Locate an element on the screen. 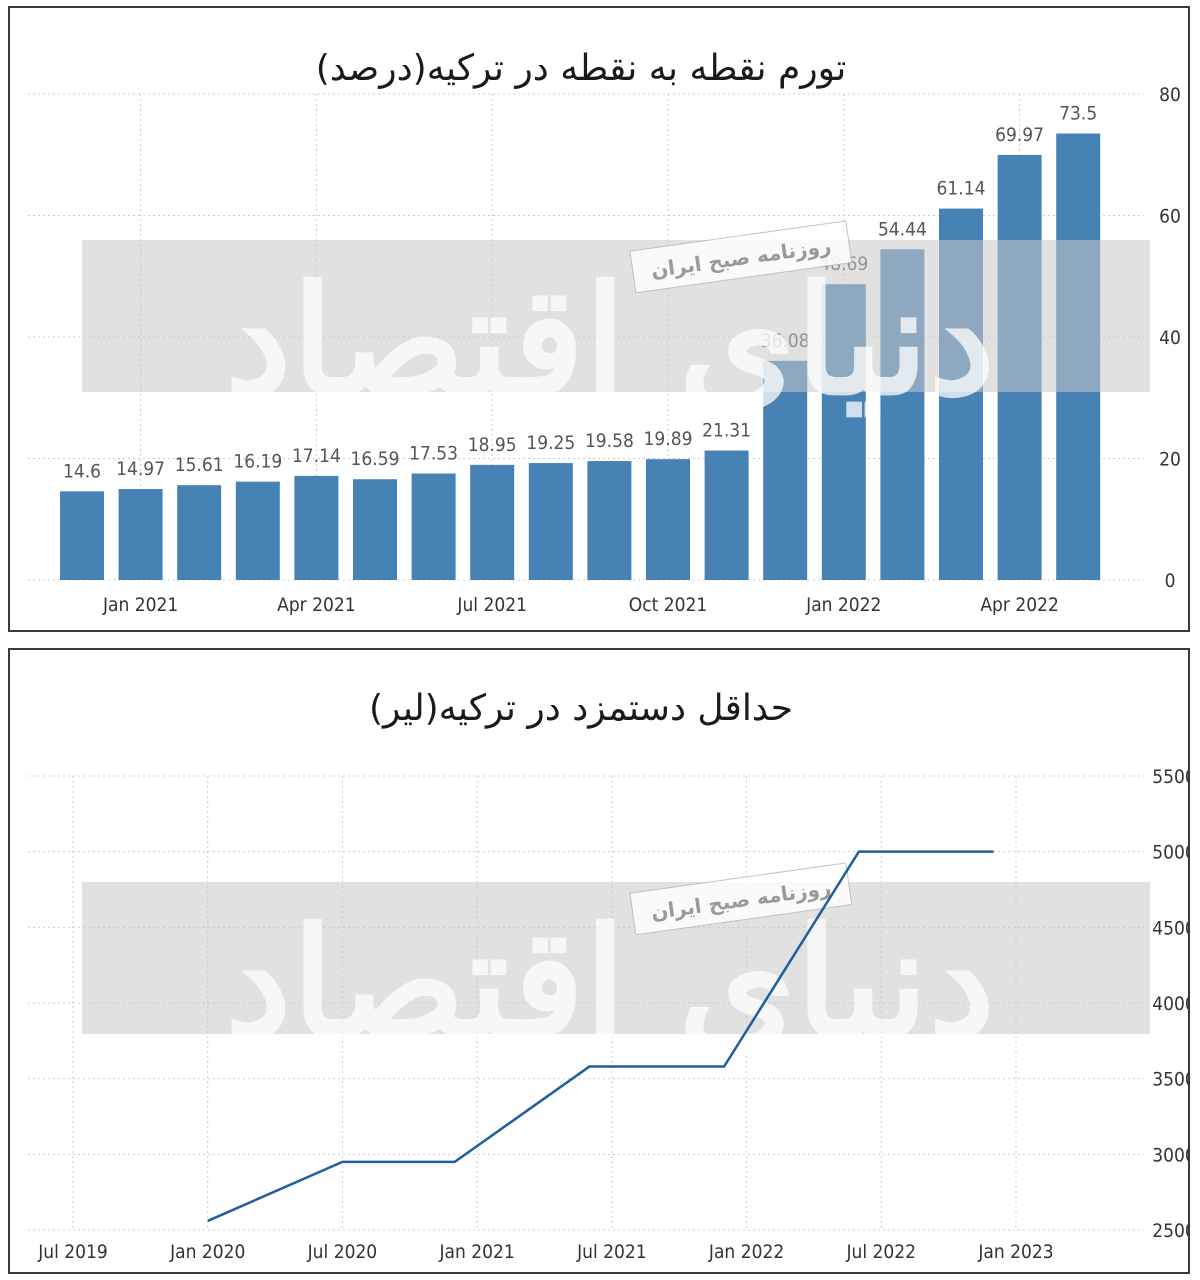  x-tick-label: Jan 2020 is located at coordinates (207, 1252).